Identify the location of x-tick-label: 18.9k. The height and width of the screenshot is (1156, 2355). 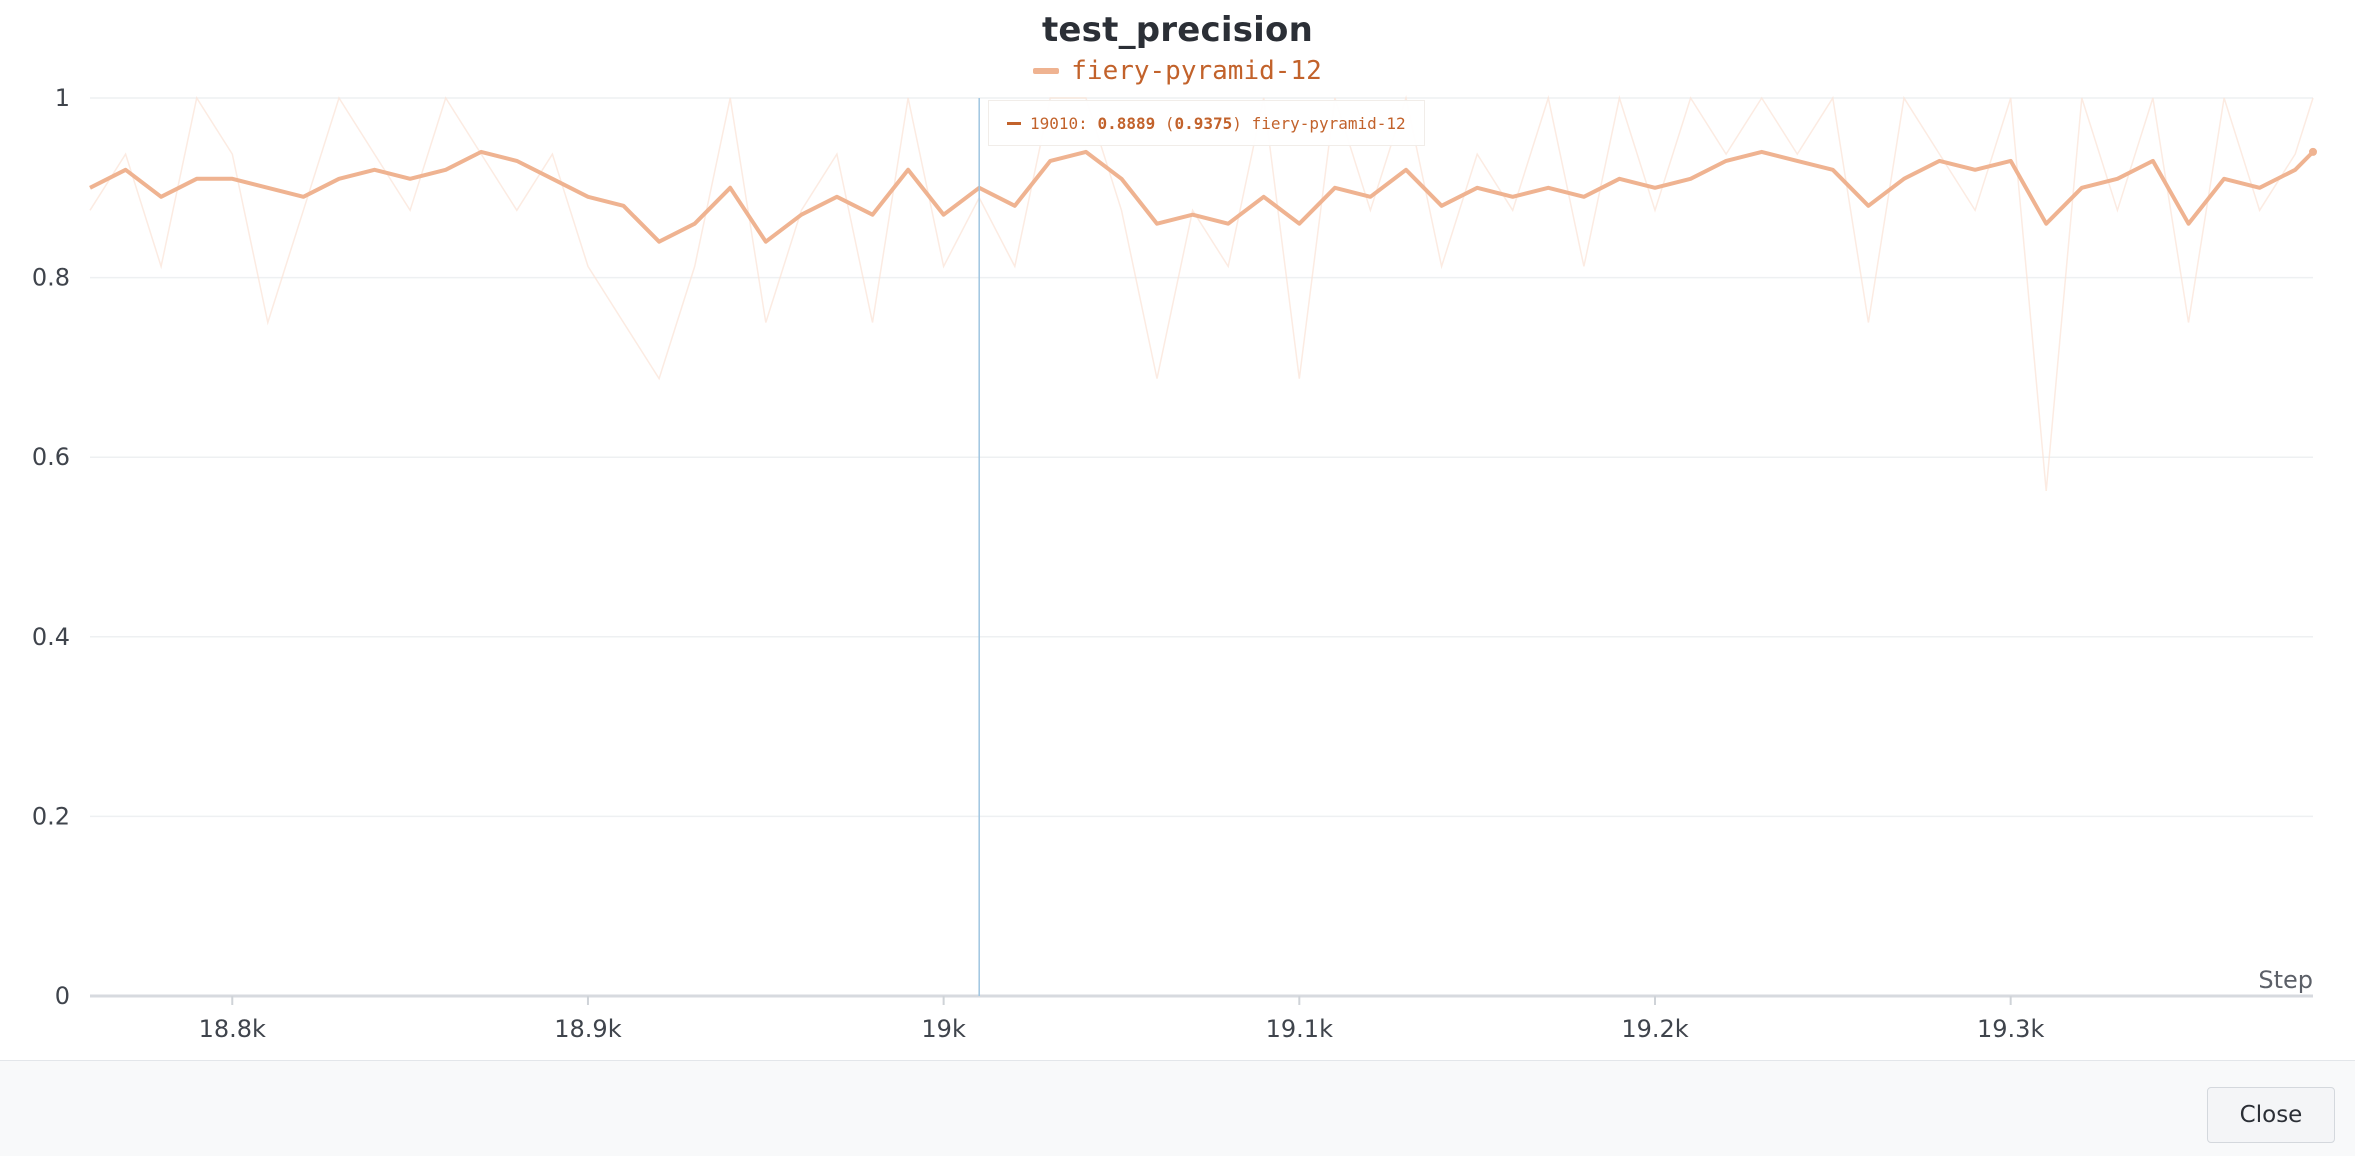
(587, 1029).